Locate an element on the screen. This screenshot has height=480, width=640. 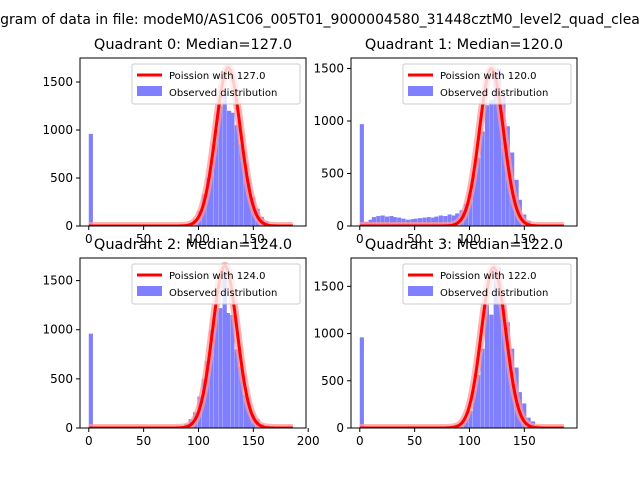
legend-label-poisson: Poission with 120.0 is located at coordinates (488, 76).